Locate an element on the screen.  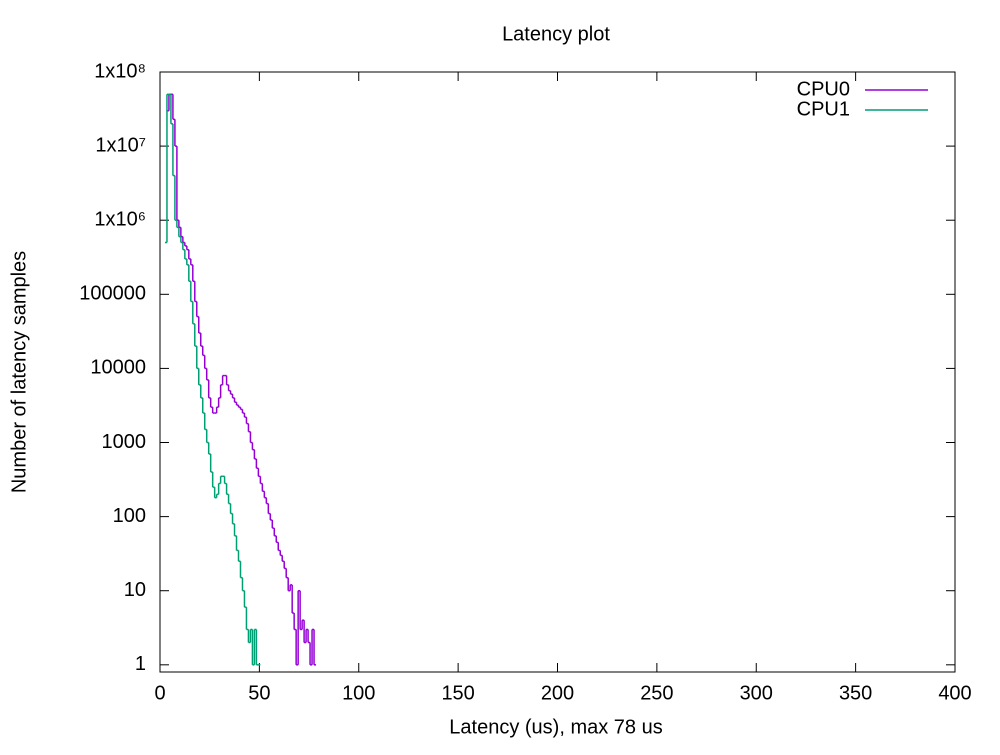
x-tick-label: 50 is located at coordinates (259, 693).